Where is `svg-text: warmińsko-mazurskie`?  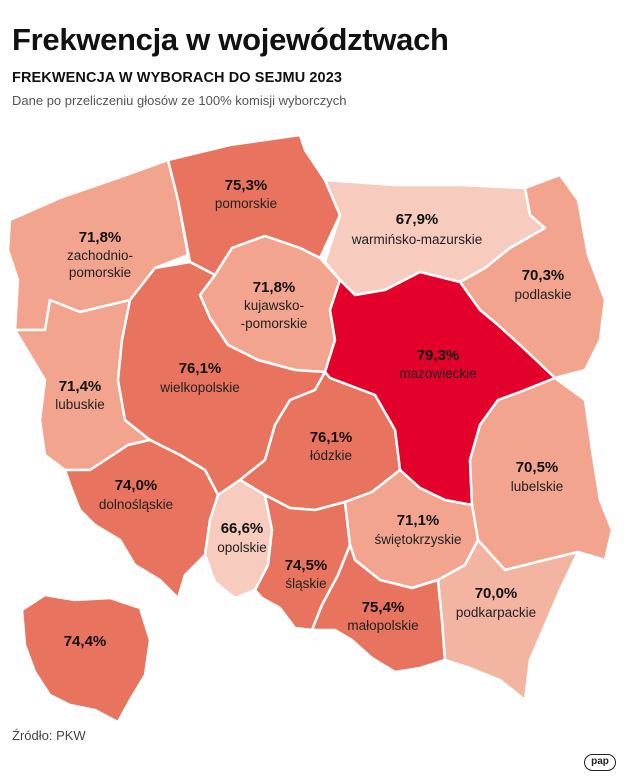
svg-text: warmińsko-mazurskie is located at coordinates (417, 239).